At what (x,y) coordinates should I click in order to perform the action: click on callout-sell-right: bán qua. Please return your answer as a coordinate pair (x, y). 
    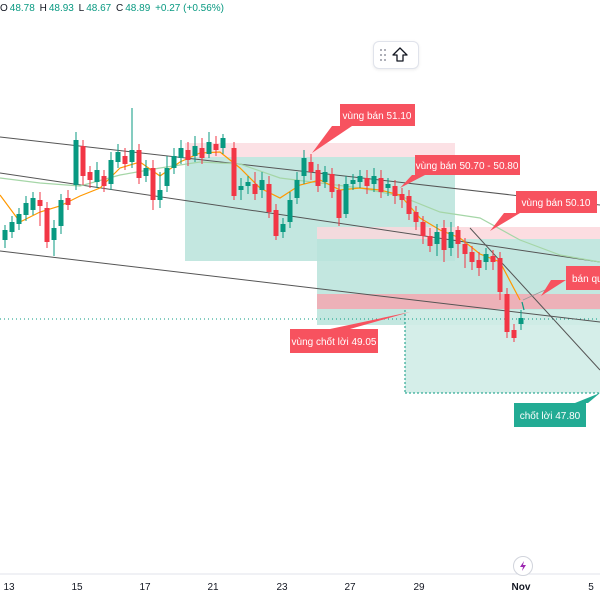
    Looking at the image, I should click on (570, 281).